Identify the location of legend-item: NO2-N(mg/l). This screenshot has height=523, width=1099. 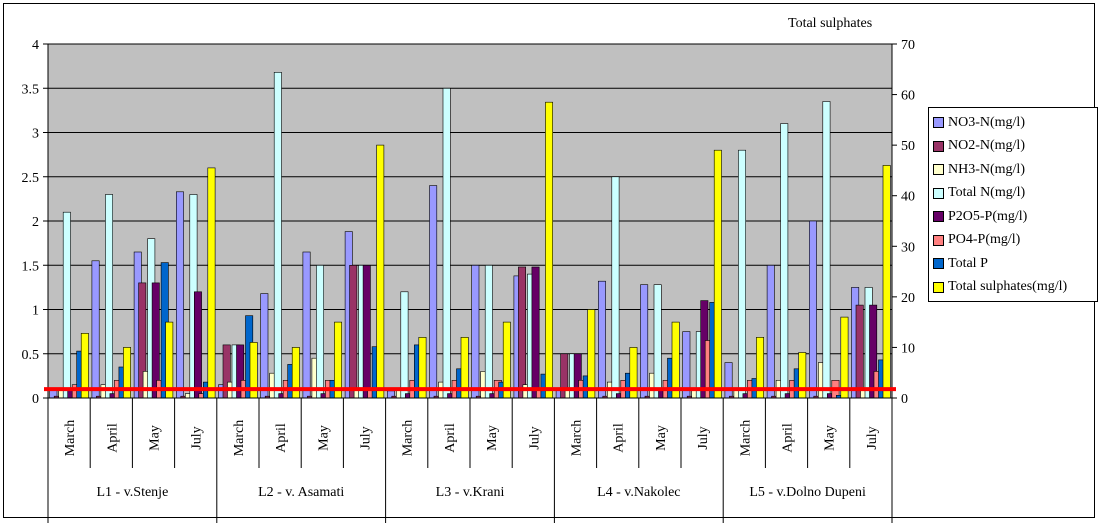
(1015, 147).